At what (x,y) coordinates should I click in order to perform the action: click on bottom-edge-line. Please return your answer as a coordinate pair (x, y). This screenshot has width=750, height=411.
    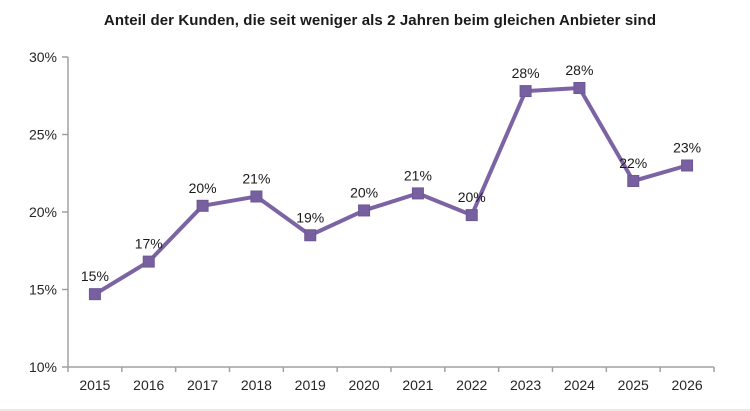
    Looking at the image, I should click on (375, 410).